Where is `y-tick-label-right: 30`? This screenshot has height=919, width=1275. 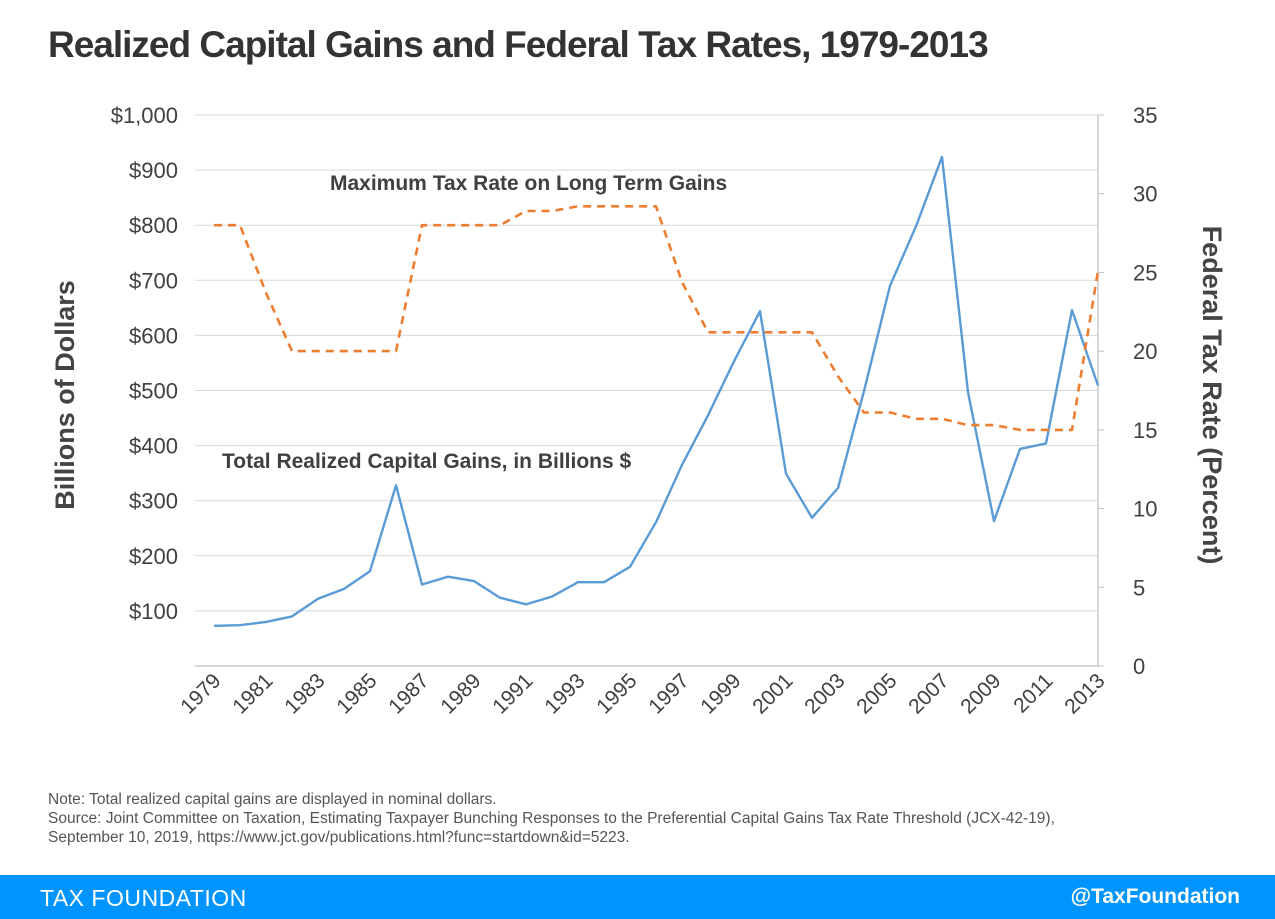
y-tick-label-right: 30 is located at coordinates (1145, 194).